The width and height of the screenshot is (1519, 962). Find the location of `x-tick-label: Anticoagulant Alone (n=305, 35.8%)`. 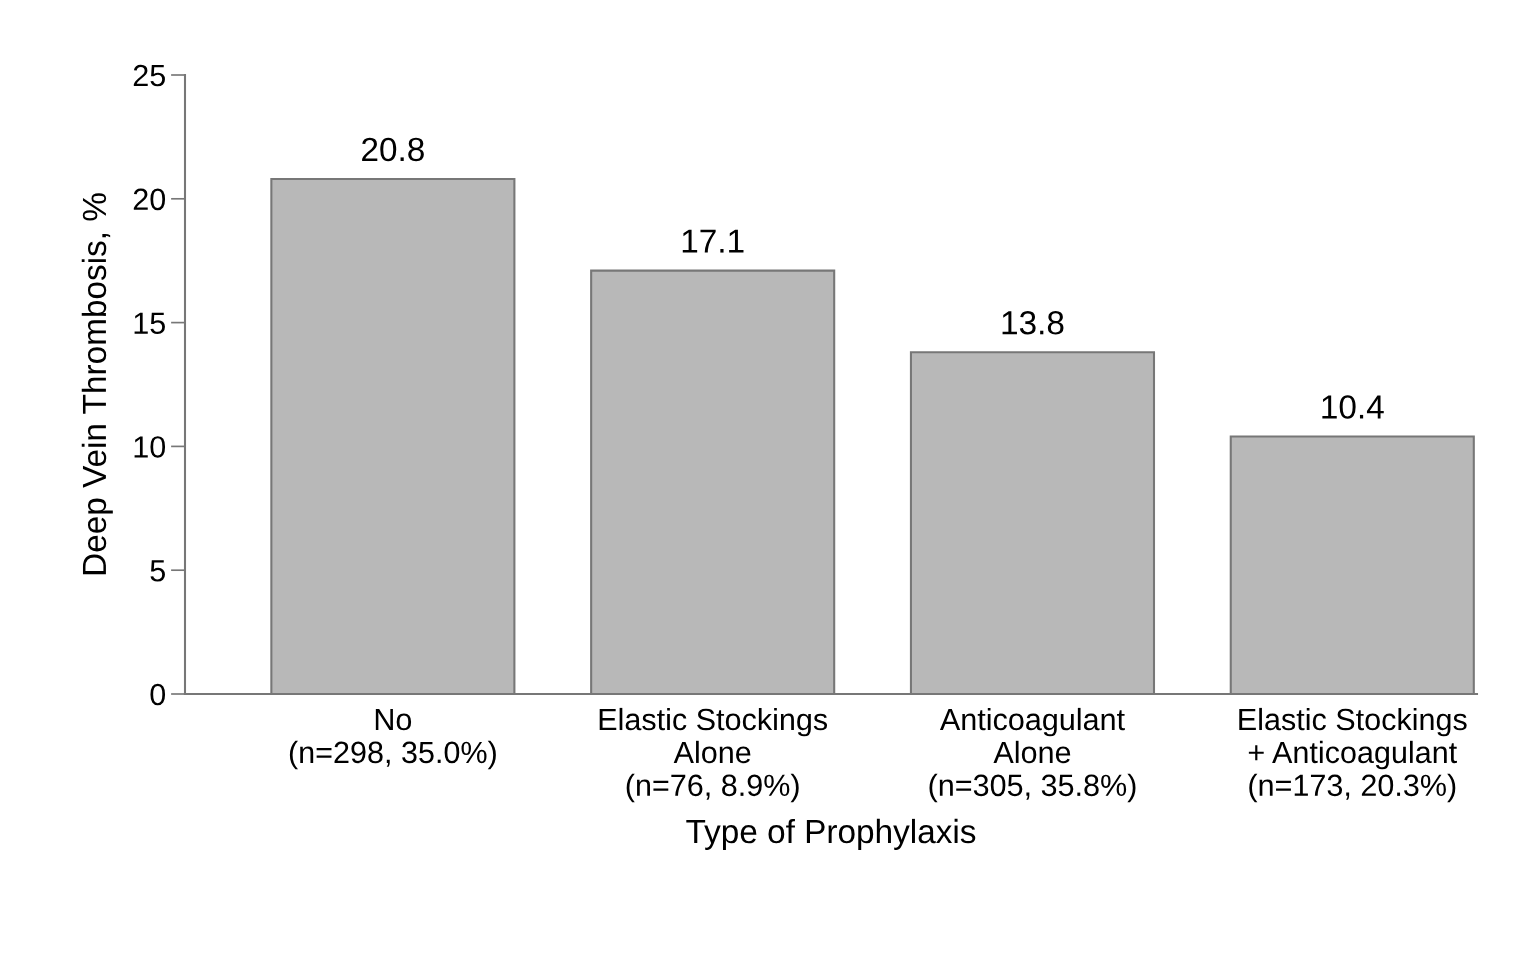

x-tick-label: Anticoagulant Alone (n=305, 35.8%) is located at coordinates (1032, 755).